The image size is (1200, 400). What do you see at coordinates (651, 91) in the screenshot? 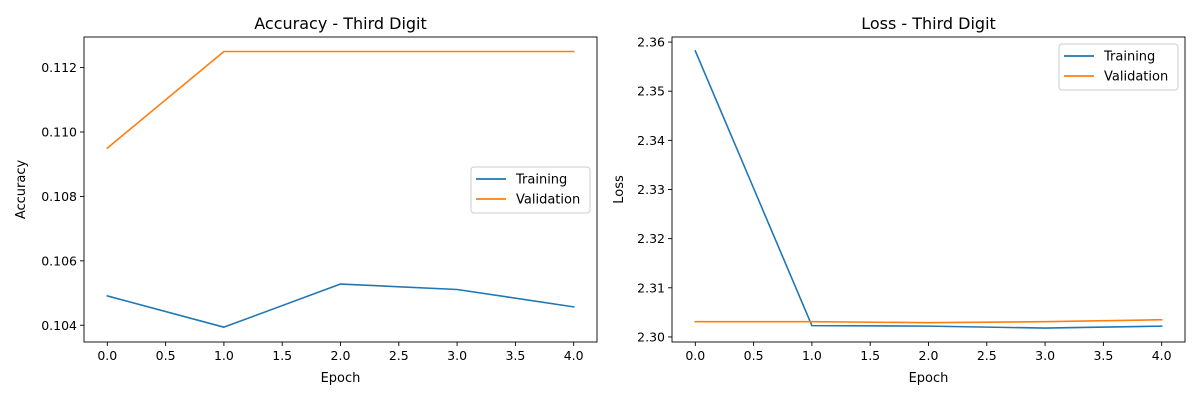
I see `y-tick-label: 2.35` at bounding box center [651, 91].